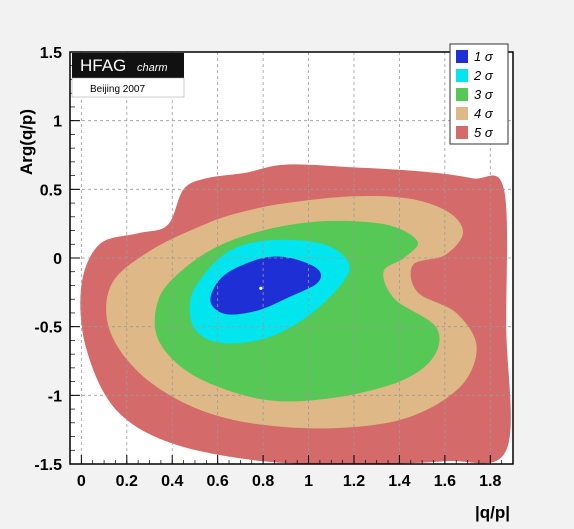 The image size is (574, 529). What do you see at coordinates (57, 122) in the screenshot?
I see `y-tick-label: 1` at bounding box center [57, 122].